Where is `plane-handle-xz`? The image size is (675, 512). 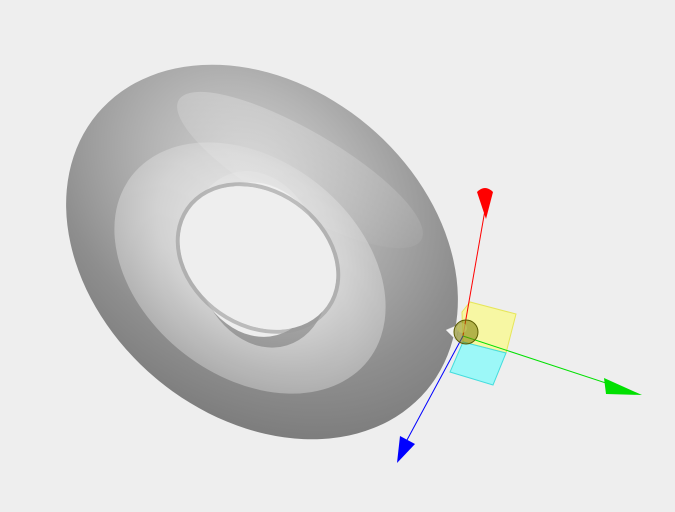
plane-handle-xz is located at coordinates (478, 363).